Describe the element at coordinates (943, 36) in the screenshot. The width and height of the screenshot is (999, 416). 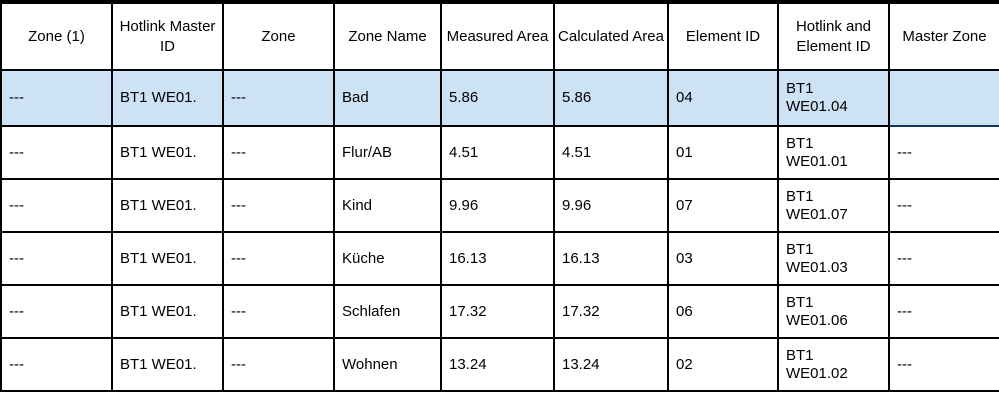
I see `column-header-master-zone: Master Zone` at that location.